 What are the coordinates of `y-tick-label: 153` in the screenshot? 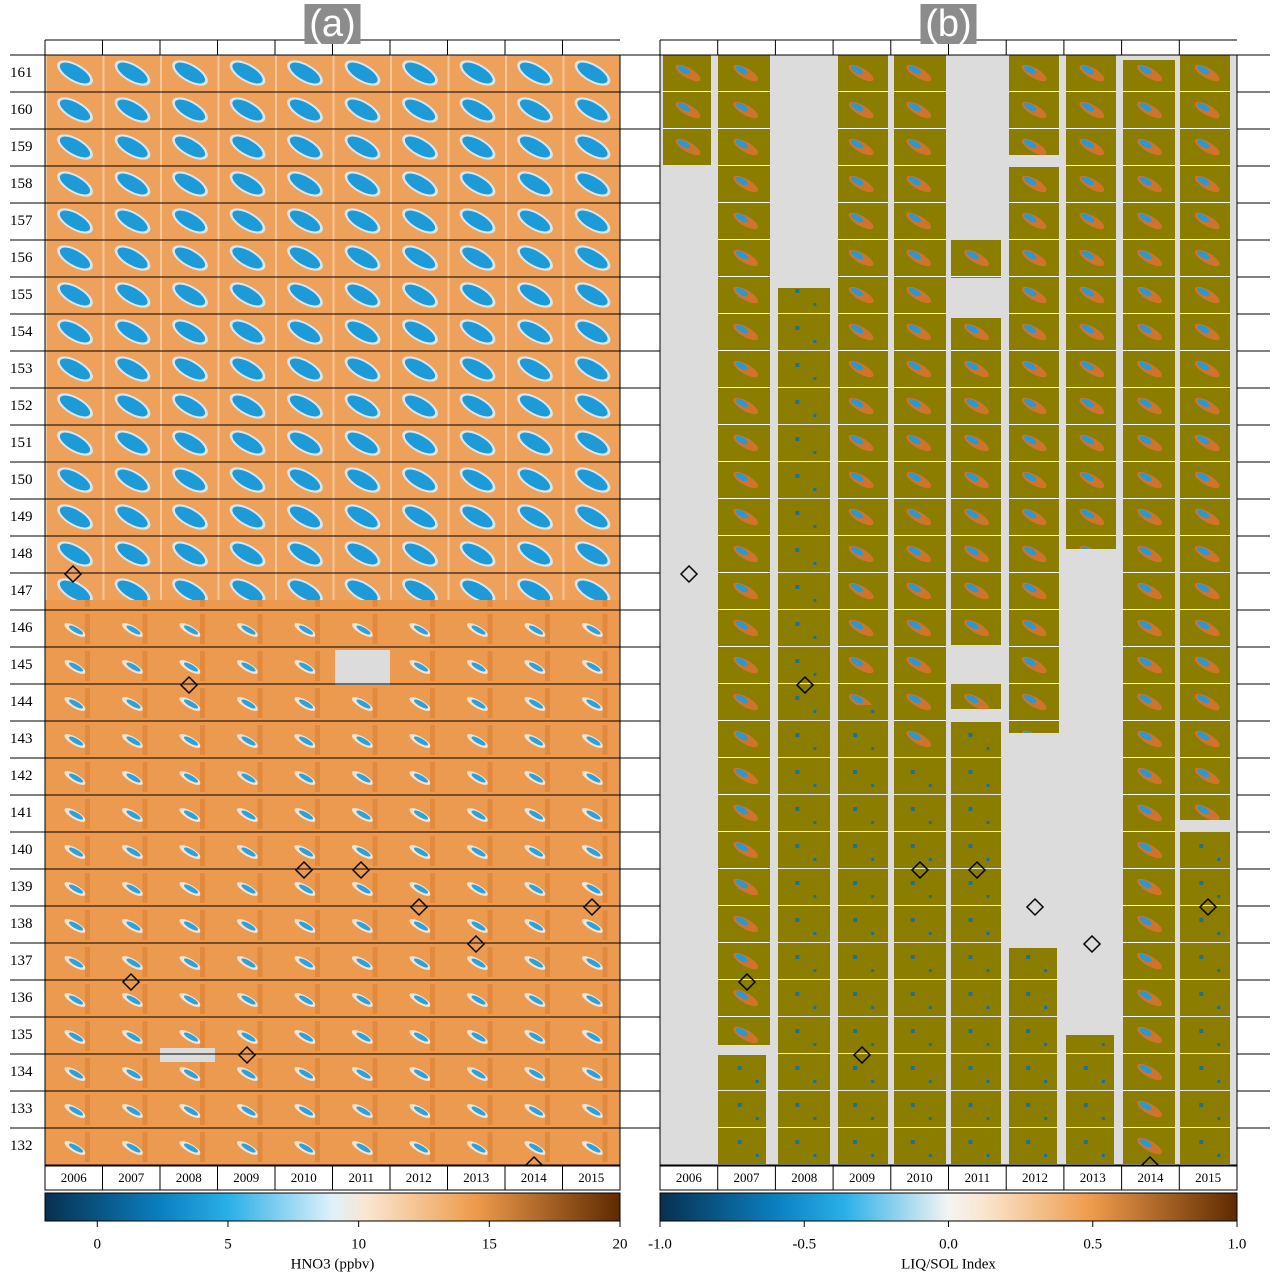 It's located at (21, 369).